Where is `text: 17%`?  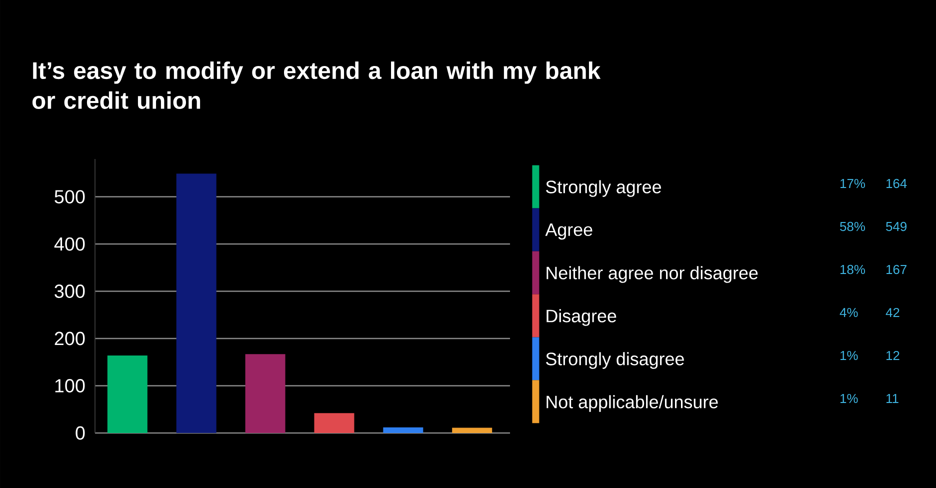 text: 17% is located at coordinates (852, 183).